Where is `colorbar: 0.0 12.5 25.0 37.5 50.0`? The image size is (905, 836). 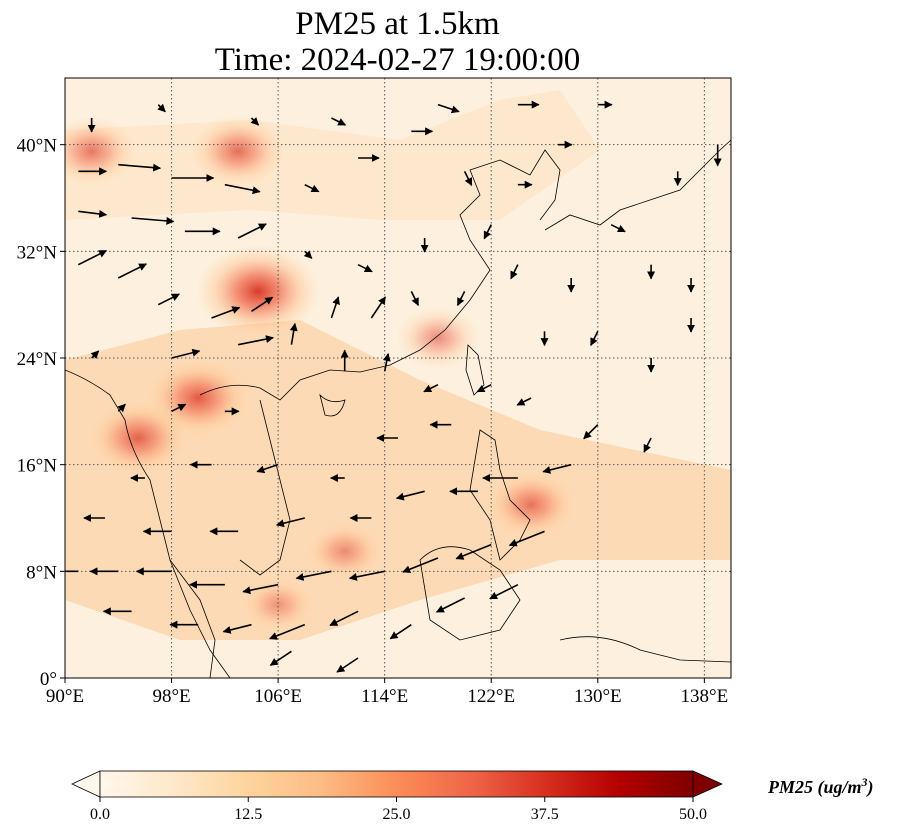 colorbar: 0.0 12.5 25.0 37.5 50.0 is located at coordinates (397, 796).